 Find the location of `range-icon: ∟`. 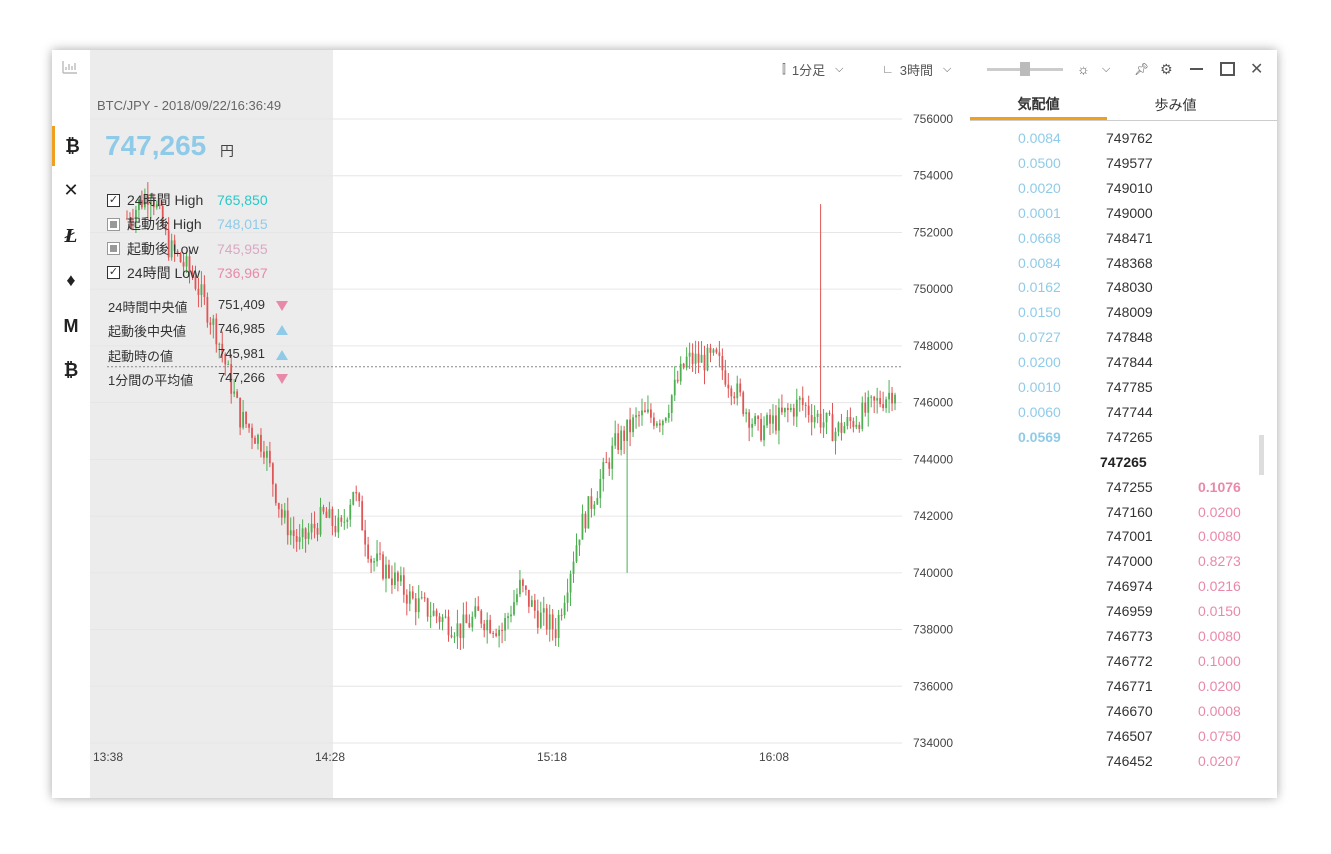

range-icon: ∟ is located at coordinates (888, 69).